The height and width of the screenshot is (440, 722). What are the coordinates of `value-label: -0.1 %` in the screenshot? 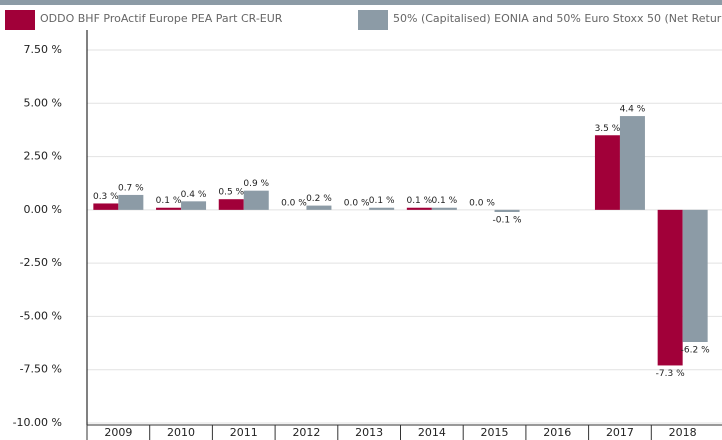 It's located at (507, 220).